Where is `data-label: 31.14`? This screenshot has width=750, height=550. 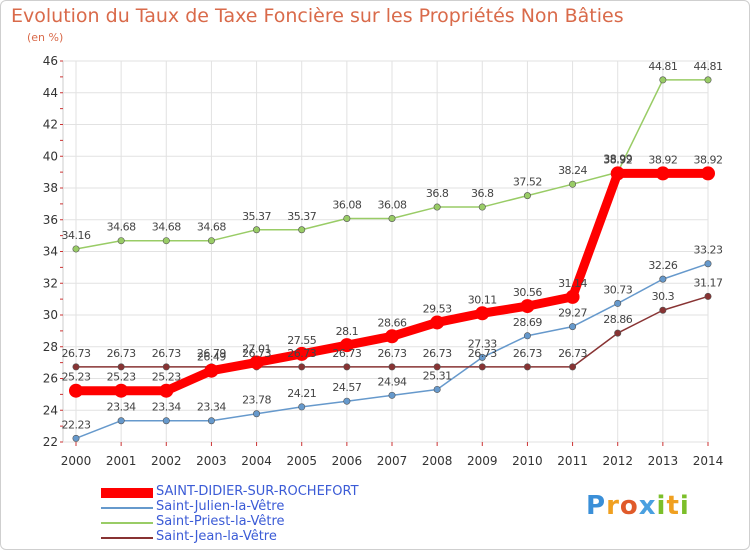
data-label: 31.14 is located at coordinates (572, 283).